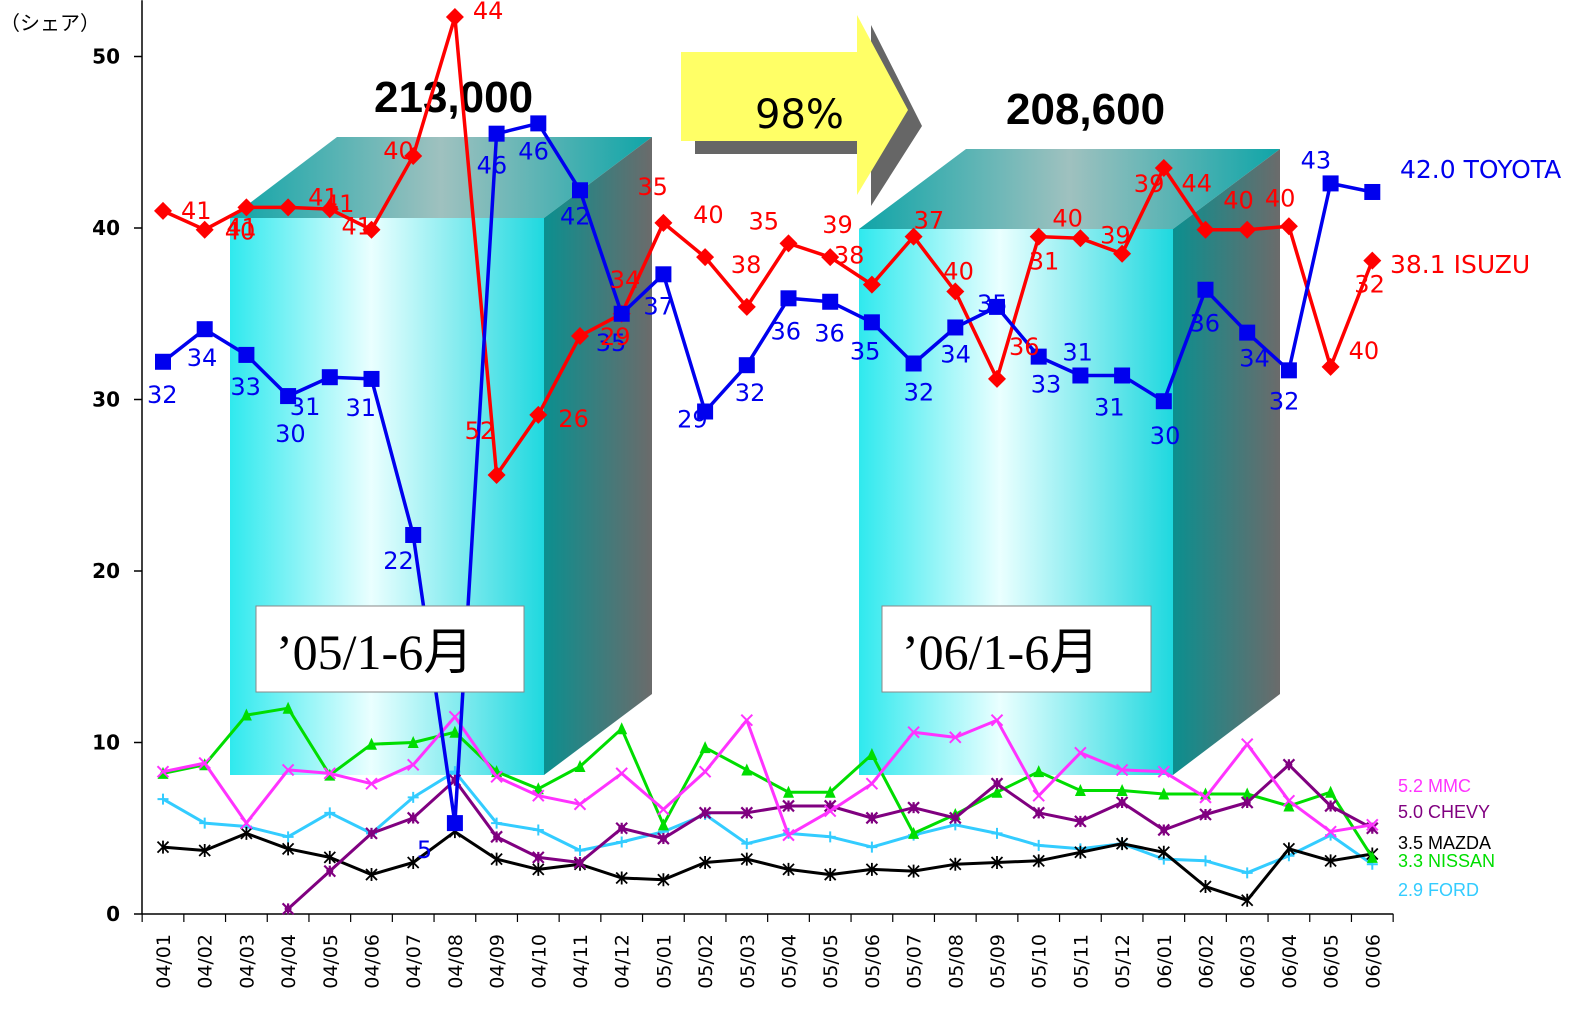 This screenshot has width=1585, height=1018. What do you see at coordinates (1332, 961) in the screenshot?
I see `x-tick-label: 06/05` at bounding box center [1332, 961].